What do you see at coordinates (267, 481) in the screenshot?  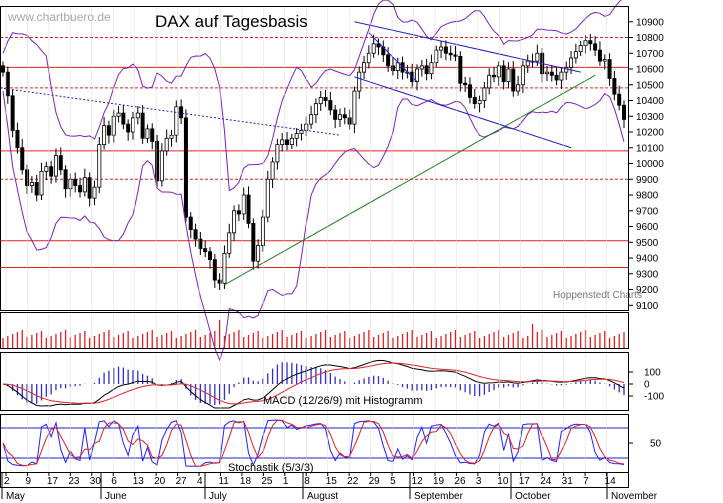 I see `x-tick-label-12: 25` at bounding box center [267, 481].